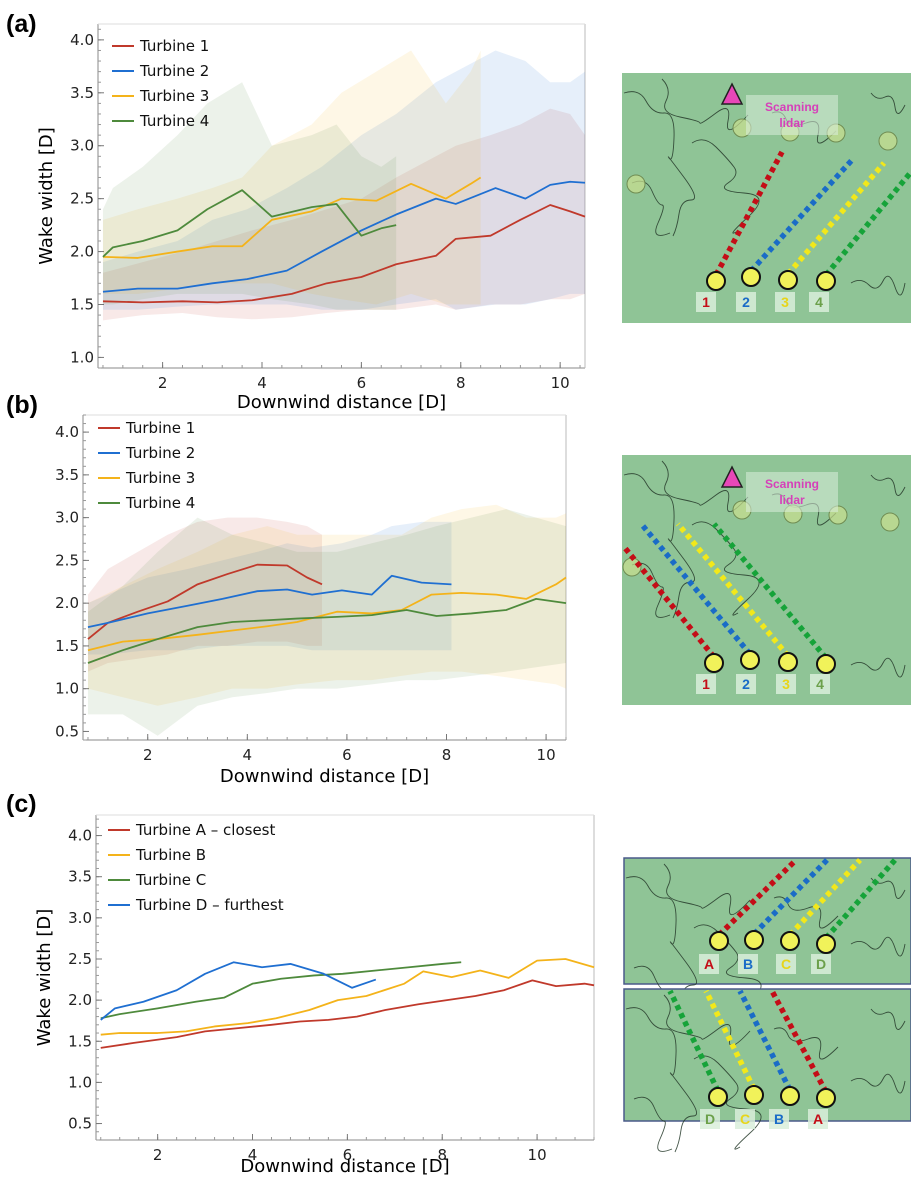 This screenshot has width=911, height=1178. I want to click on lidar-triangle-icon, so click(732, 93).